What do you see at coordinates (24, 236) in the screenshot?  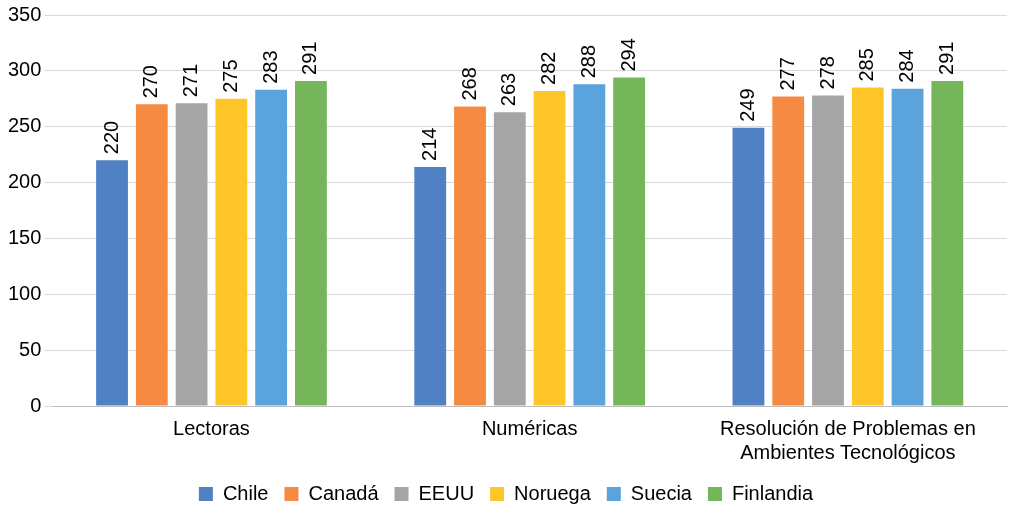 I see `y-tick-label: 150` at bounding box center [24, 236].